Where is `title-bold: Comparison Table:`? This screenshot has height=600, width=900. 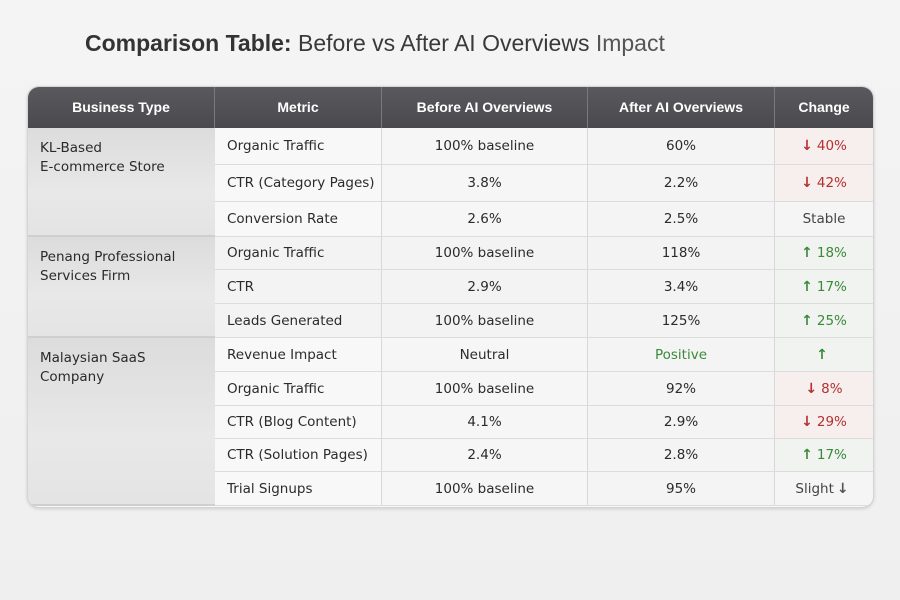 title-bold: Comparison Table: is located at coordinates (188, 43).